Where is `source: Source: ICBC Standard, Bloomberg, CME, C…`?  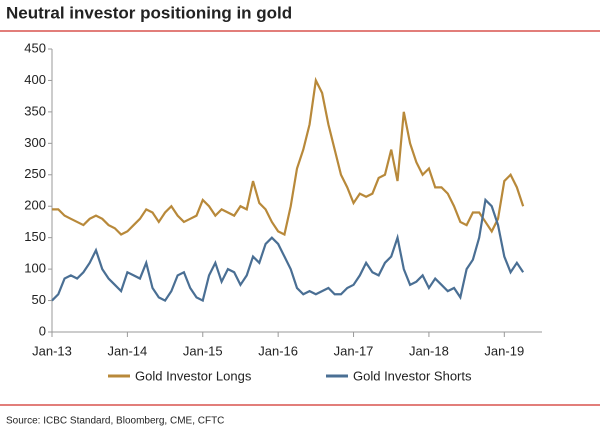
source: Source: ICBC Standard, Bloomberg, CME, C… is located at coordinates (115, 421).